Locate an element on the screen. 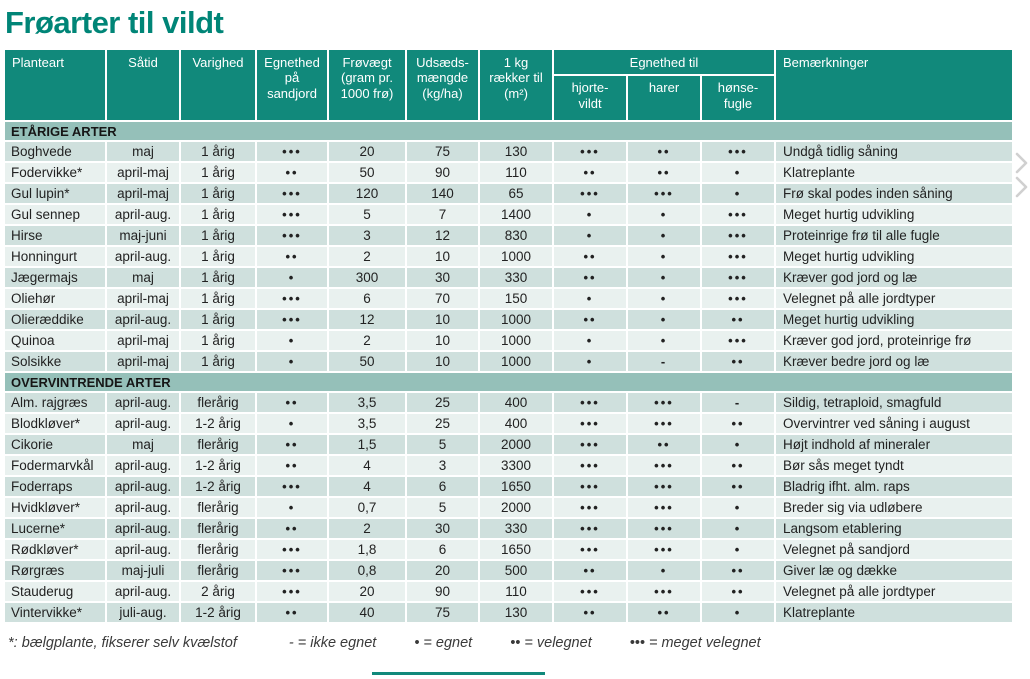 The height and width of the screenshot is (679, 1030). cell-raekker-til: 1000 is located at coordinates (516, 320).